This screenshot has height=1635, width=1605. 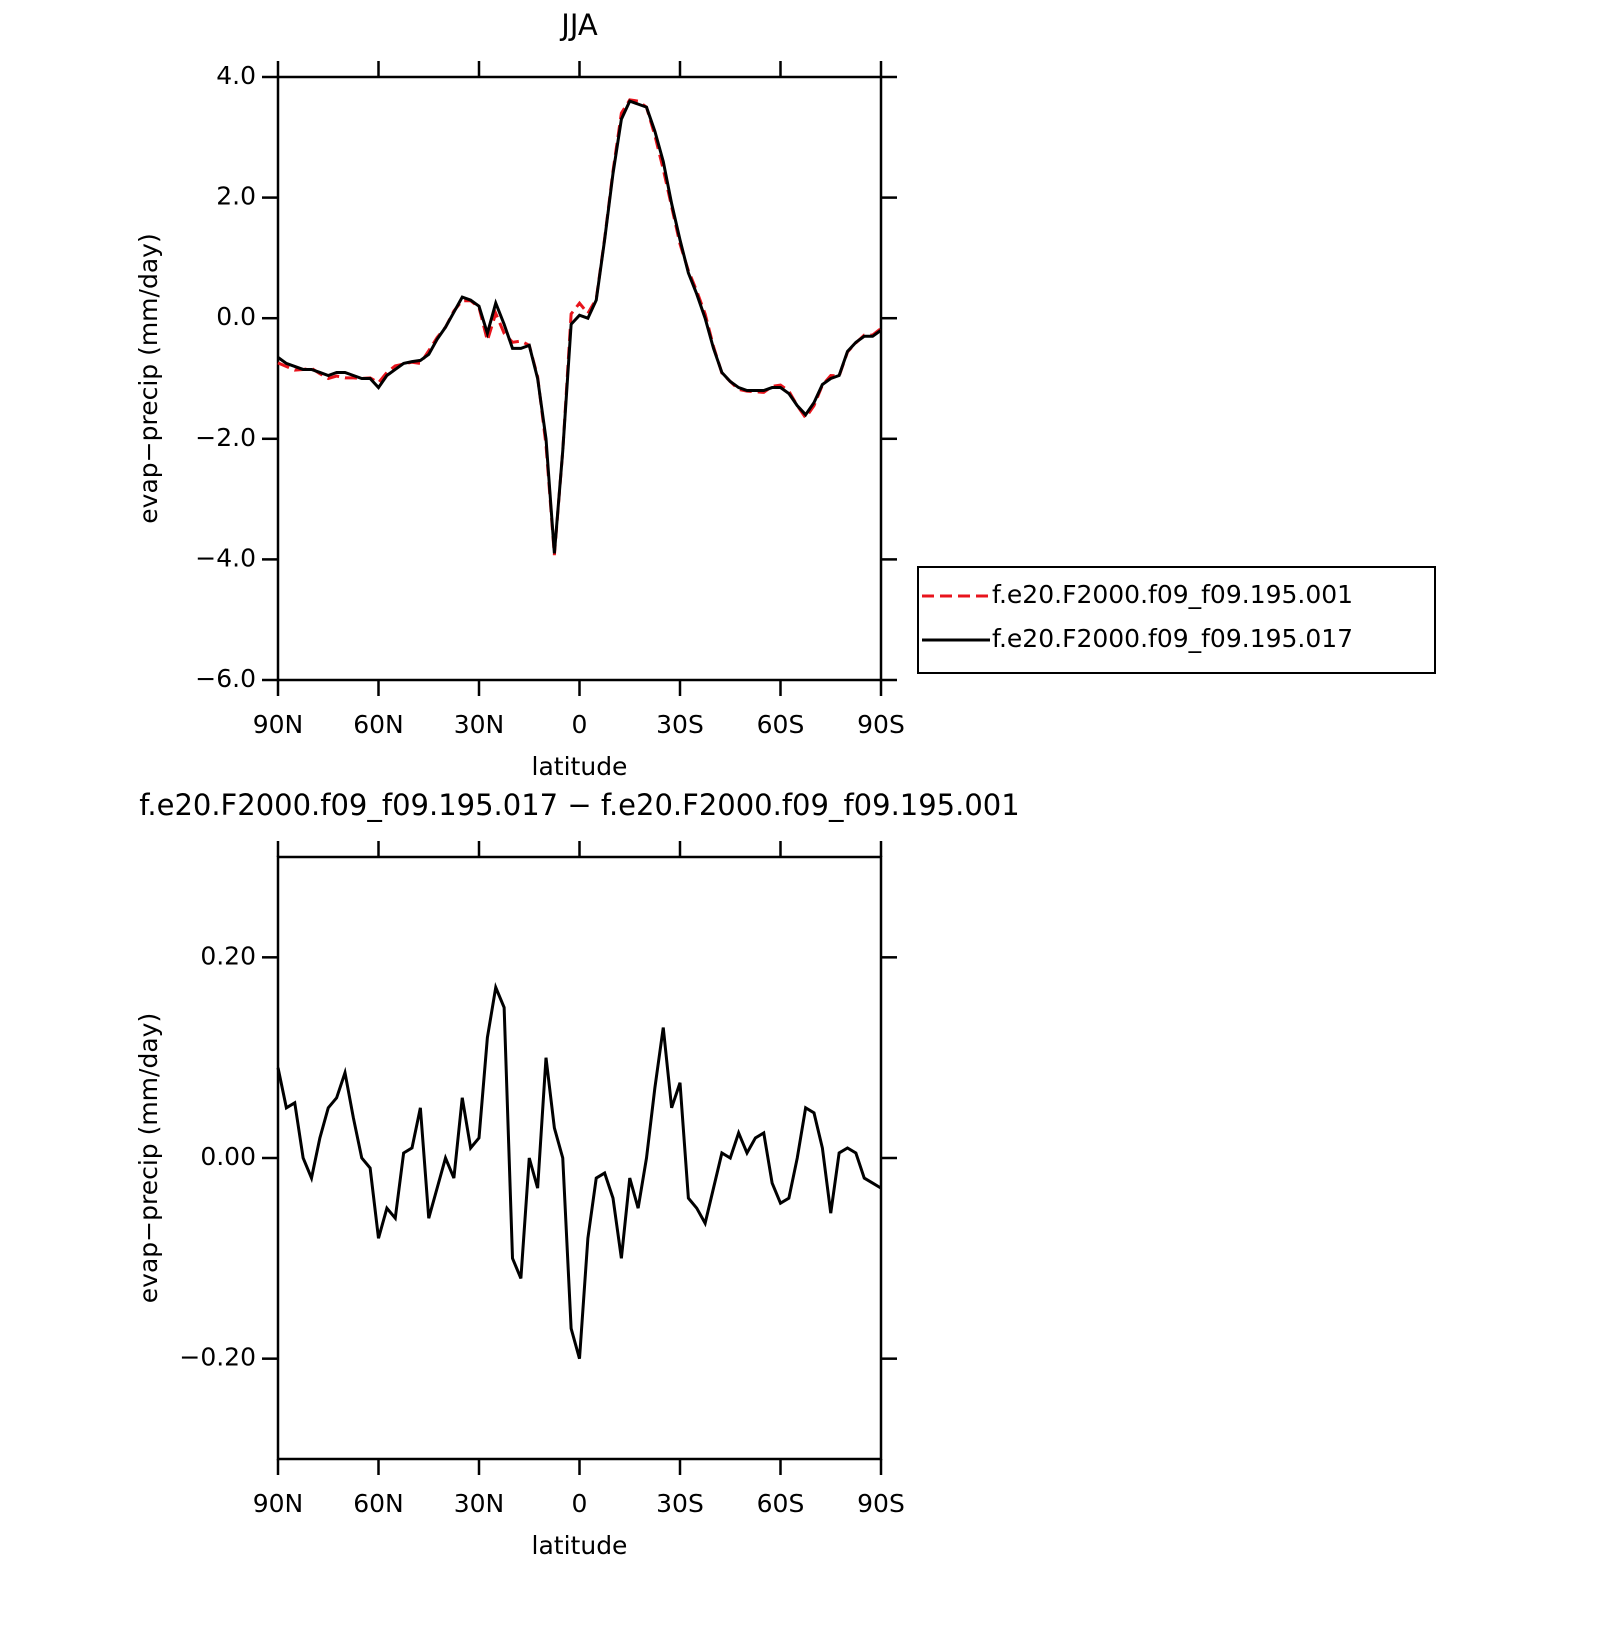 I want to click on y-tick-label: 0.20, so click(x=228, y=955).